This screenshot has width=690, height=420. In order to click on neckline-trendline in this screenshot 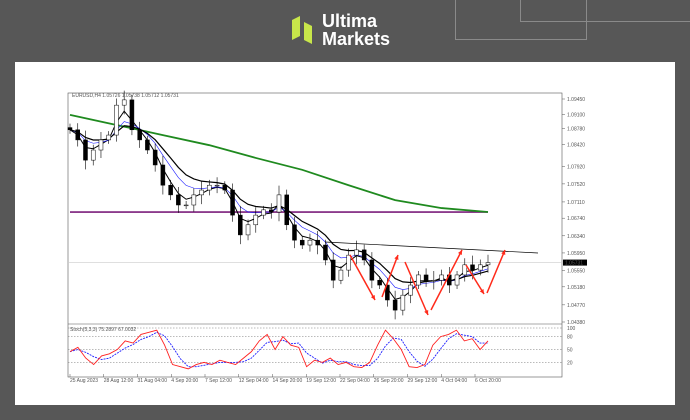, I will do `click(431, 247)`.